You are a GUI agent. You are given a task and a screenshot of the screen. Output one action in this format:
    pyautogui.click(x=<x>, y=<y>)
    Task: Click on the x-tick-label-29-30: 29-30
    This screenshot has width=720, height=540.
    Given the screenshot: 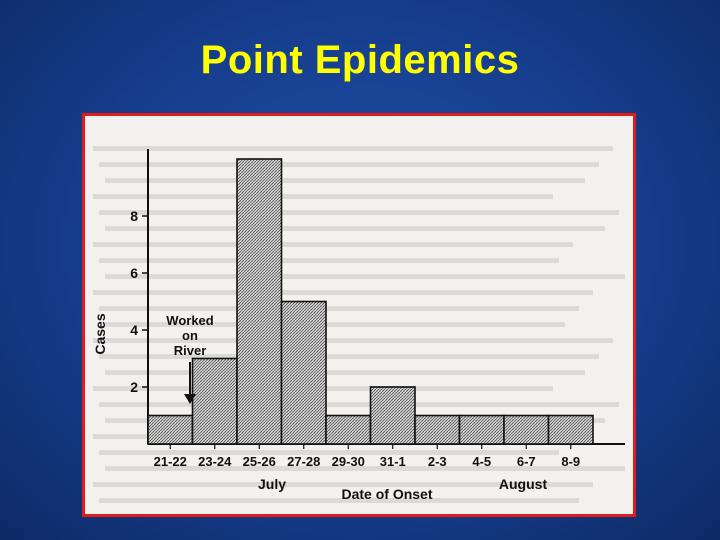 What is the action you would take?
    pyautogui.click(x=348, y=461)
    